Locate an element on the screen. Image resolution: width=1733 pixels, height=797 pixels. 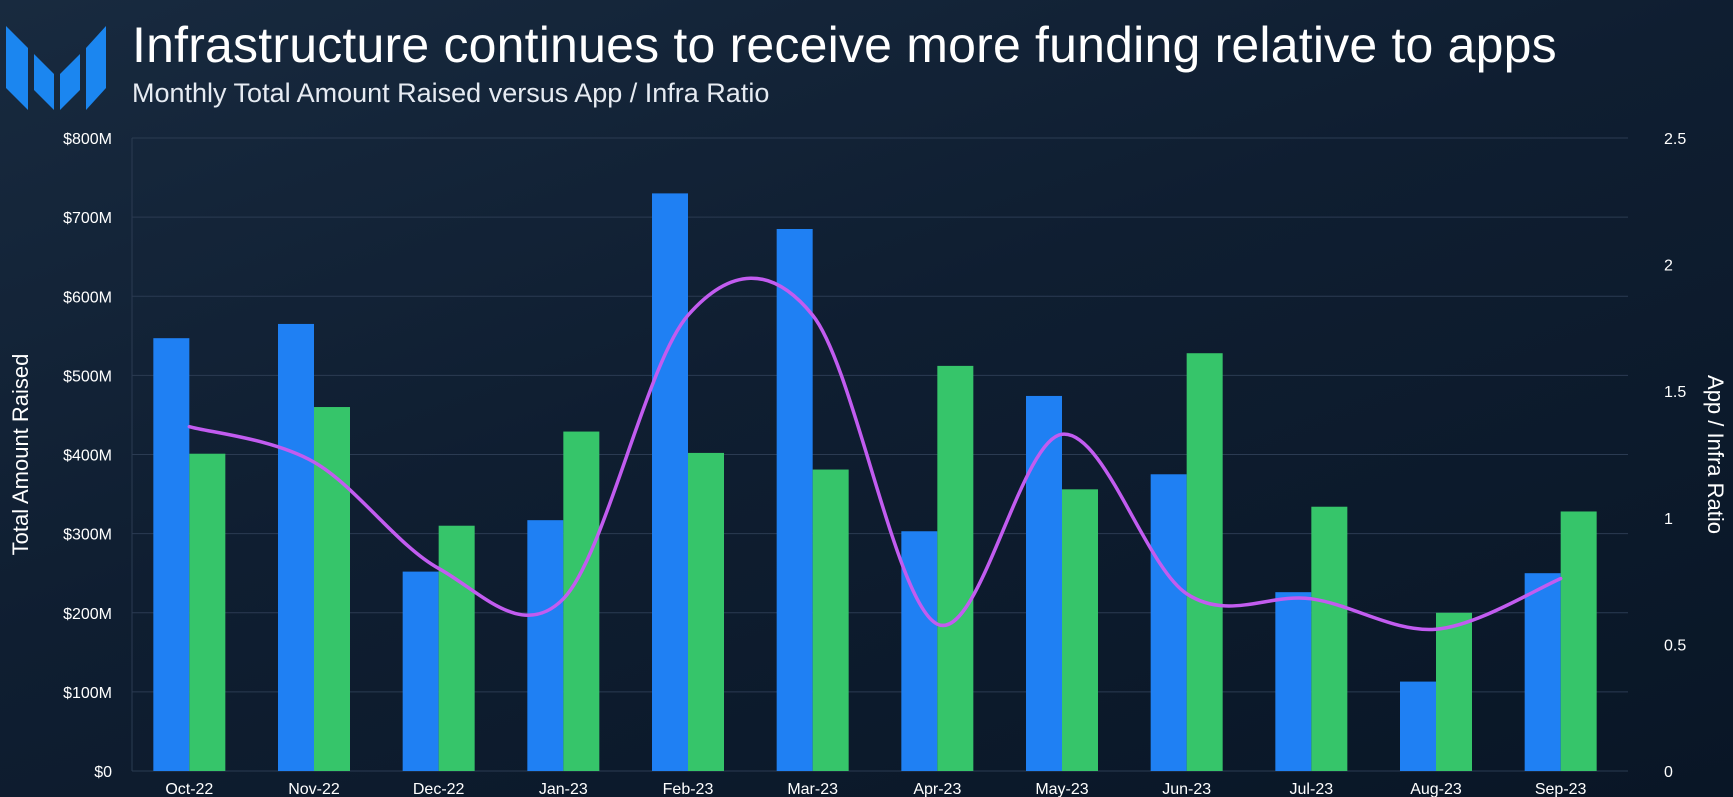
y2-tick-label: 1 is located at coordinates (1668, 519).